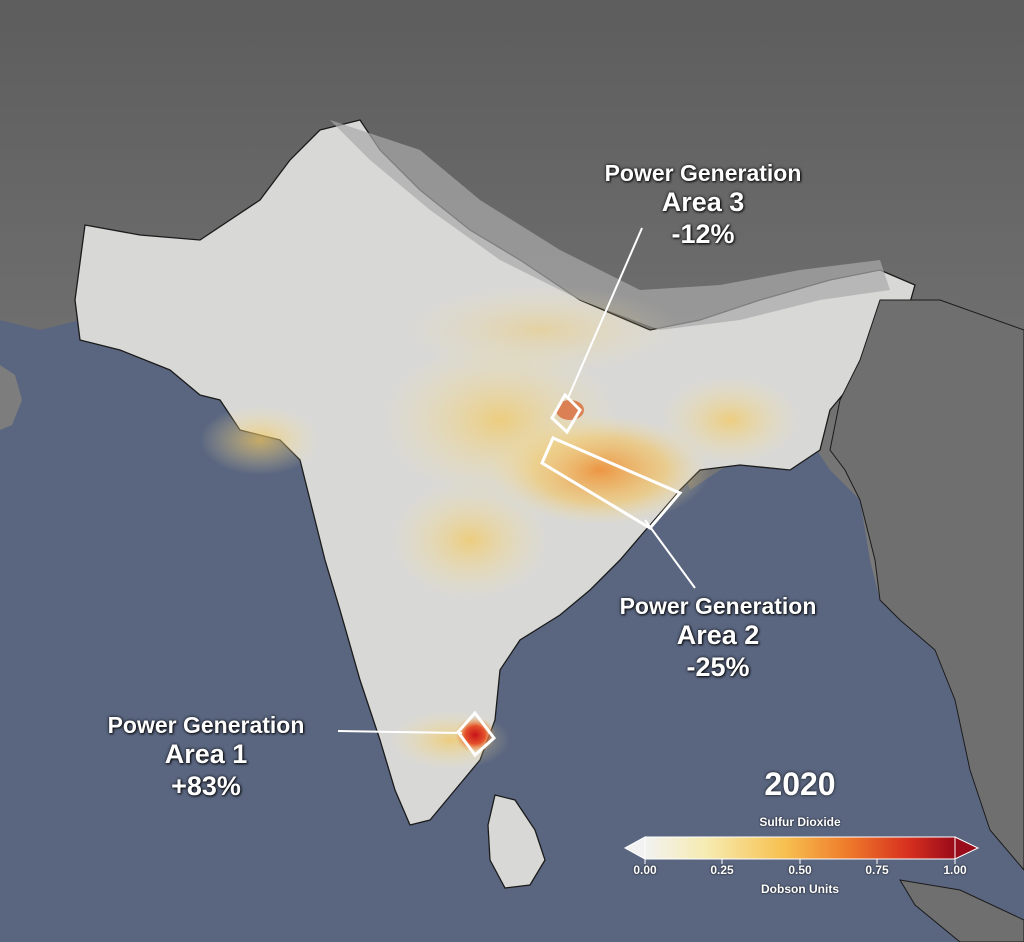 The image size is (1024, 942). Describe the element at coordinates (260, 440) in the screenshot. I see `so2-plume-west` at that location.